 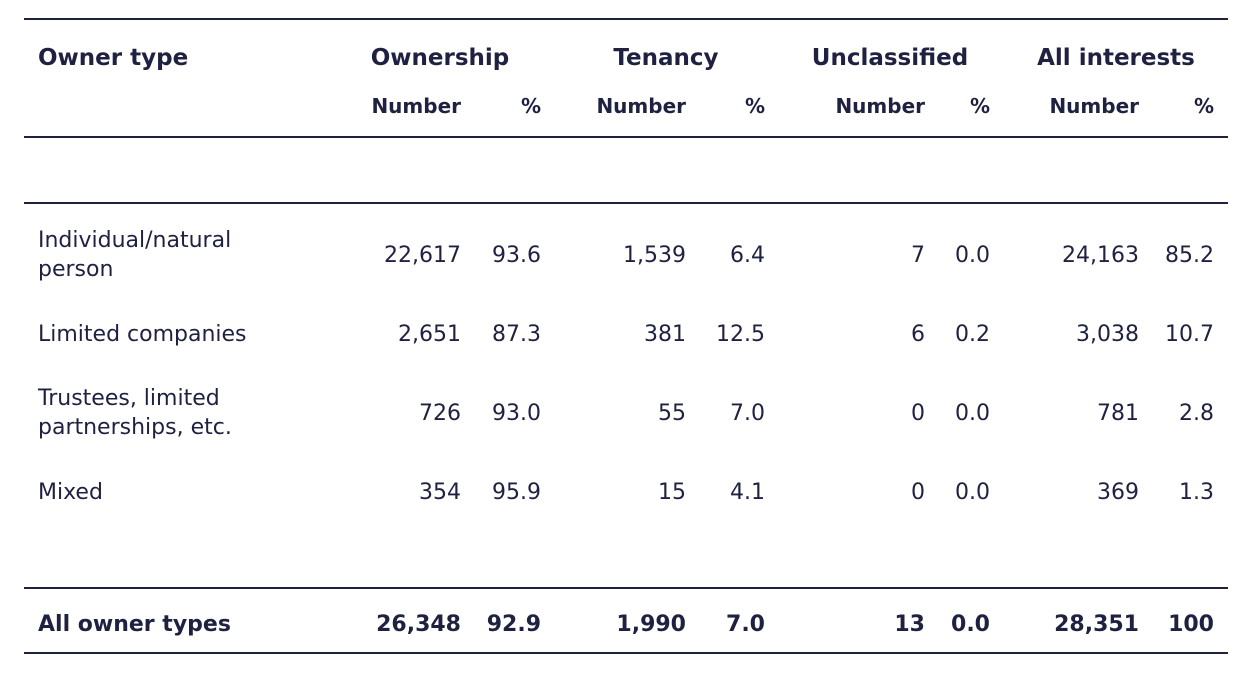 What do you see at coordinates (672, 413) in the screenshot?
I see `table-cell: 55` at bounding box center [672, 413].